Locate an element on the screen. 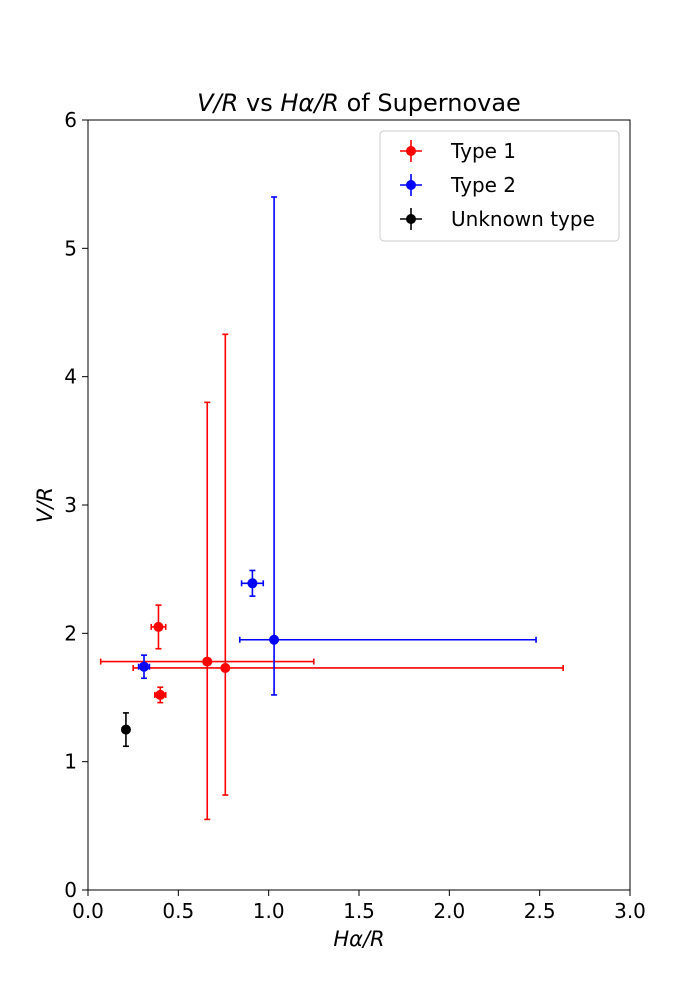 The height and width of the screenshot is (1000, 700). y-tick-label: 2 is located at coordinates (70, 633).